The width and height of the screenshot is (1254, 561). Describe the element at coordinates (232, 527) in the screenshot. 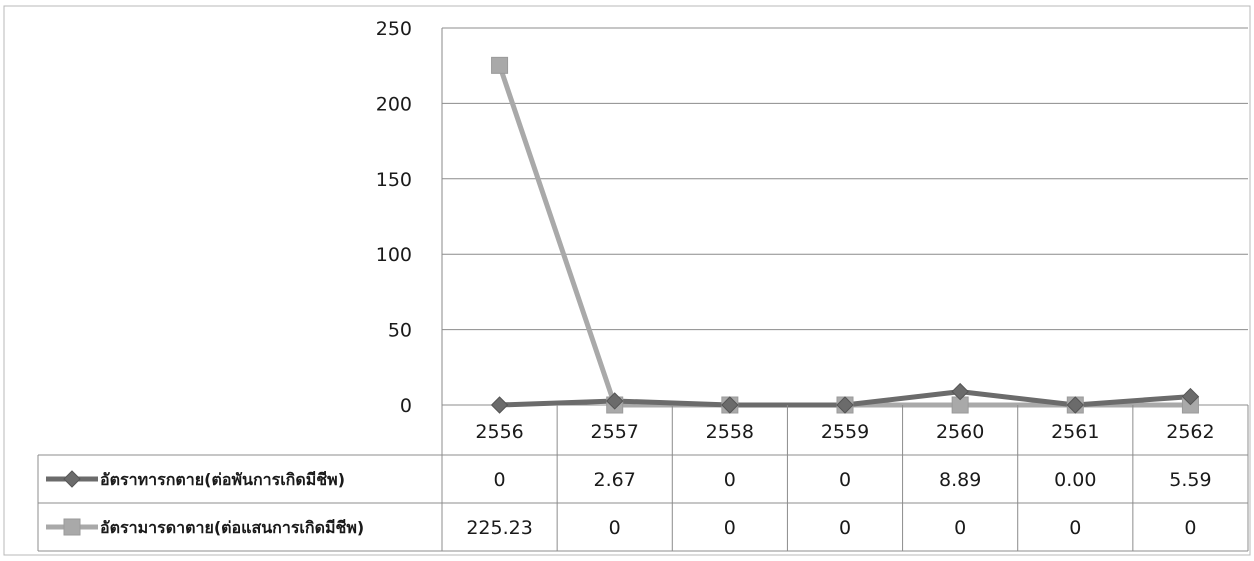

I see `series-name-2: อัตรามารดาตาย(ต่อแสนการเกิดมีชีพ)` at that location.